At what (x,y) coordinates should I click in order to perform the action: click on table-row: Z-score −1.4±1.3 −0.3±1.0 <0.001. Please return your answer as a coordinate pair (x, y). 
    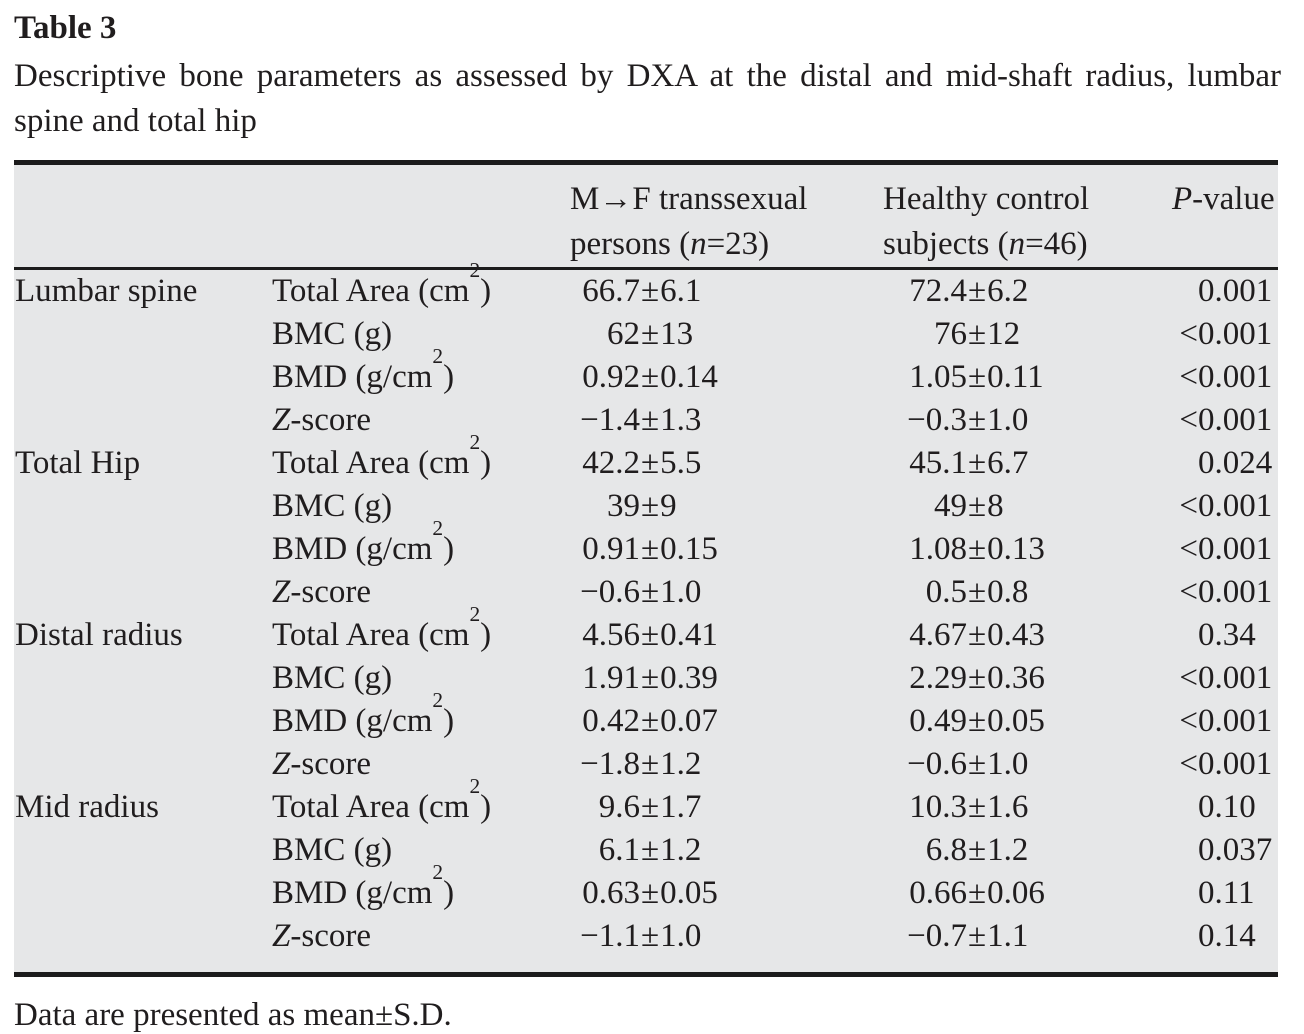
    Looking at the image, I should click on (646, 420).